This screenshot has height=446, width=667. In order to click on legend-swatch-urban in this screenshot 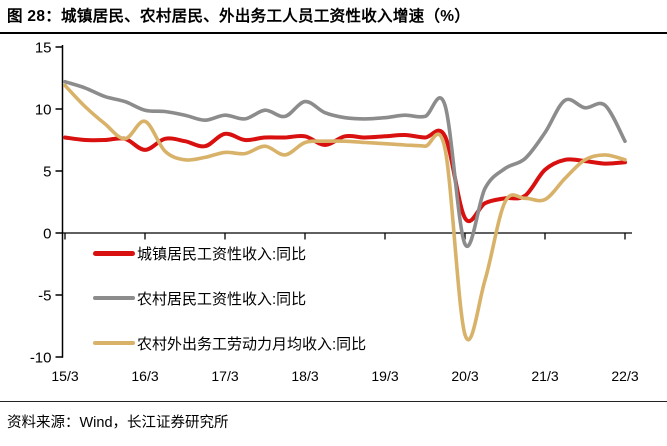, I will do `click(114, 253)`.